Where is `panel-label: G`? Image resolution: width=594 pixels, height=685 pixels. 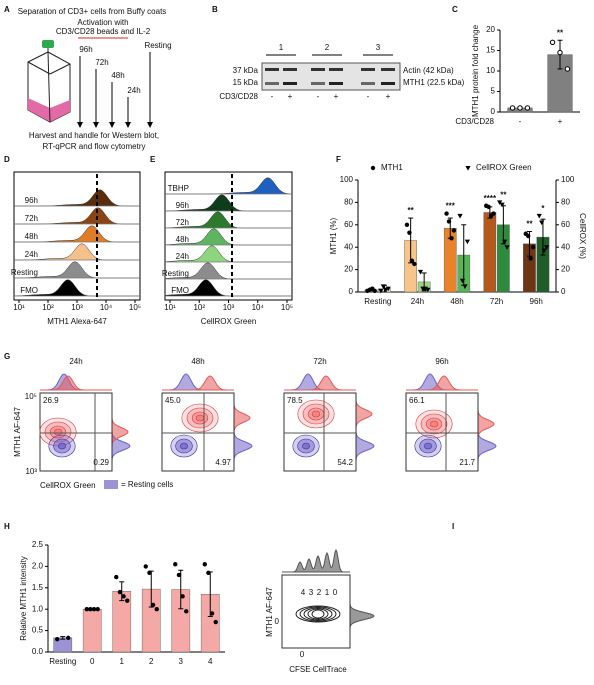
panel-label: G is located at coordinates (7, 356).